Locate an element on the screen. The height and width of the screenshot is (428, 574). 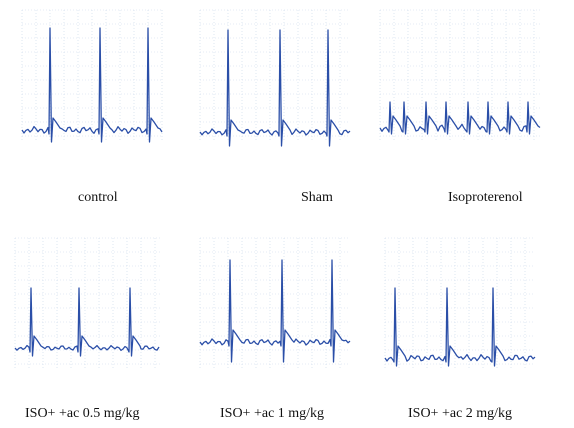
ecg-trace-isoproterenol is located at coordinates (460, 74).